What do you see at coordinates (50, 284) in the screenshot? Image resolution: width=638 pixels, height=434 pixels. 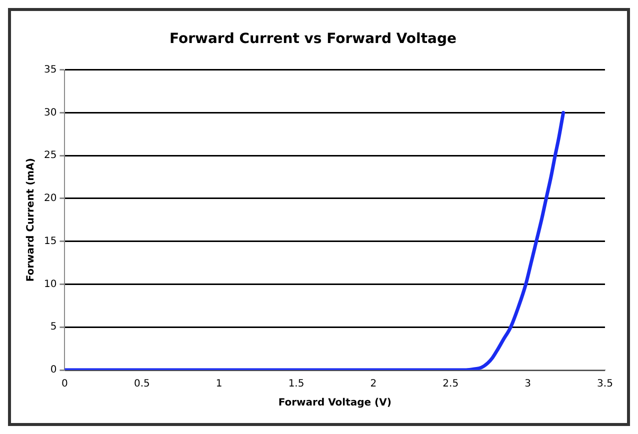 I see `y-tick-label: 10` at bounding box center [50, 284].